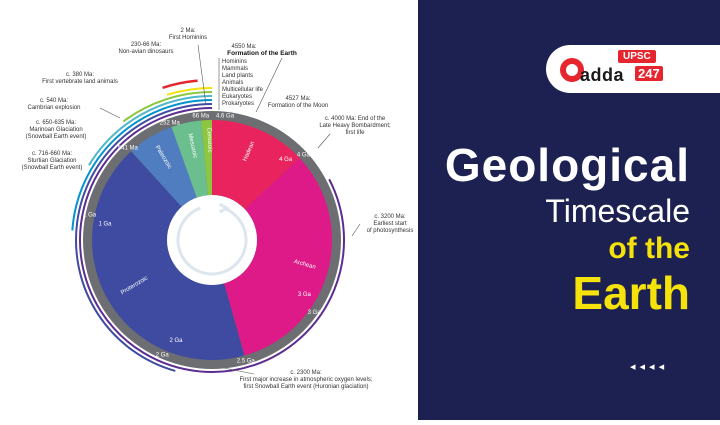  Describe the element at coordinates (243, 90) in the screenshot. I see `legend-item: Multicellular life` at that location.